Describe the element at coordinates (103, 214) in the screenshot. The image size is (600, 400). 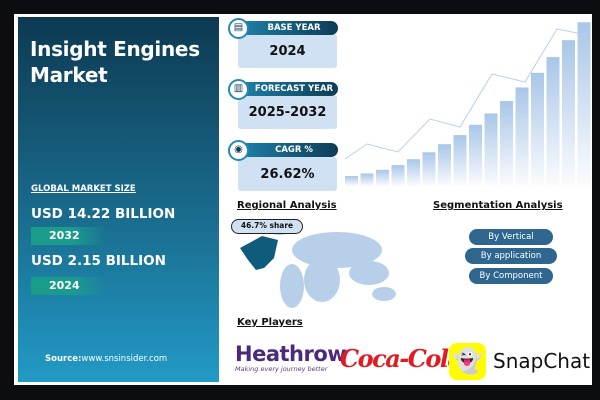
I see `market-size-2032: USD 14.22 BILLION` at that location.